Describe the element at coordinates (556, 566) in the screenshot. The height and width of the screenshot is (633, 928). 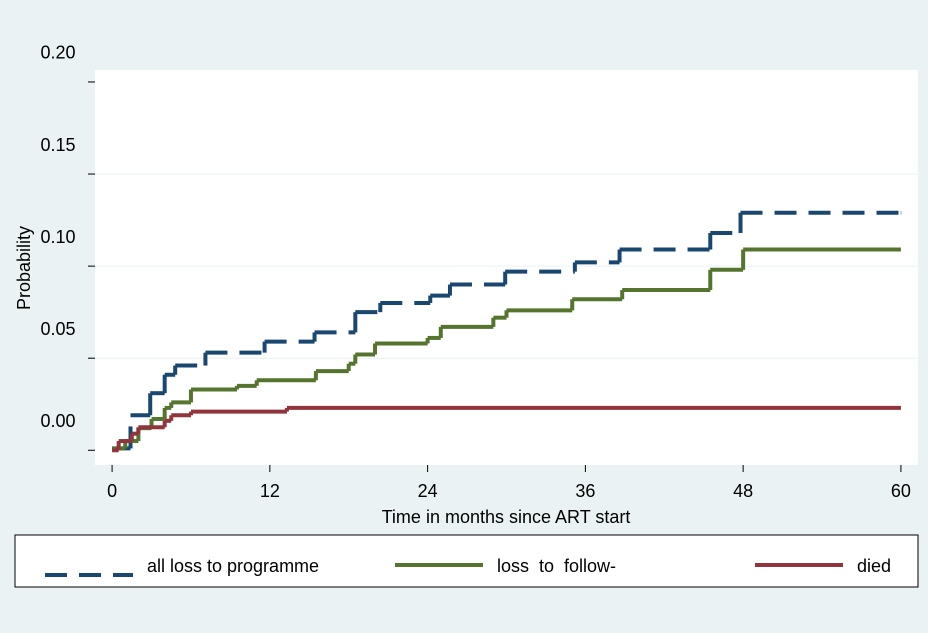
I see `legend-label: loss to follow-` at that location.